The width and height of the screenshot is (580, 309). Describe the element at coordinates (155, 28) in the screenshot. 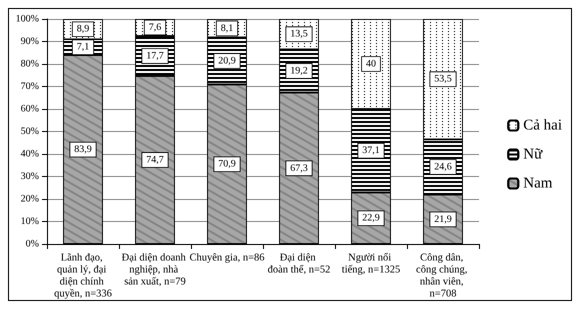

I see `data-label: 7,6` at that location.